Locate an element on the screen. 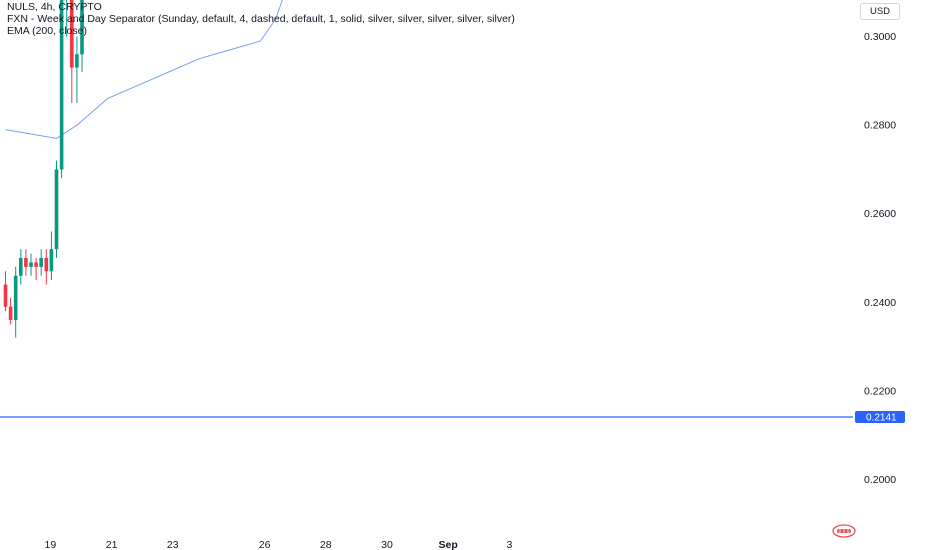  time-tick-label: 30 is located at coordinates (387, 544).